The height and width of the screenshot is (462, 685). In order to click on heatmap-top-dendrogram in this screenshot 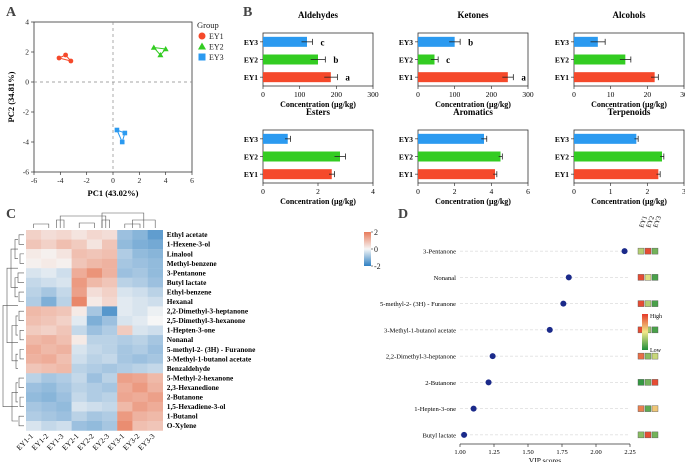, I will do `click(86, 225)`.